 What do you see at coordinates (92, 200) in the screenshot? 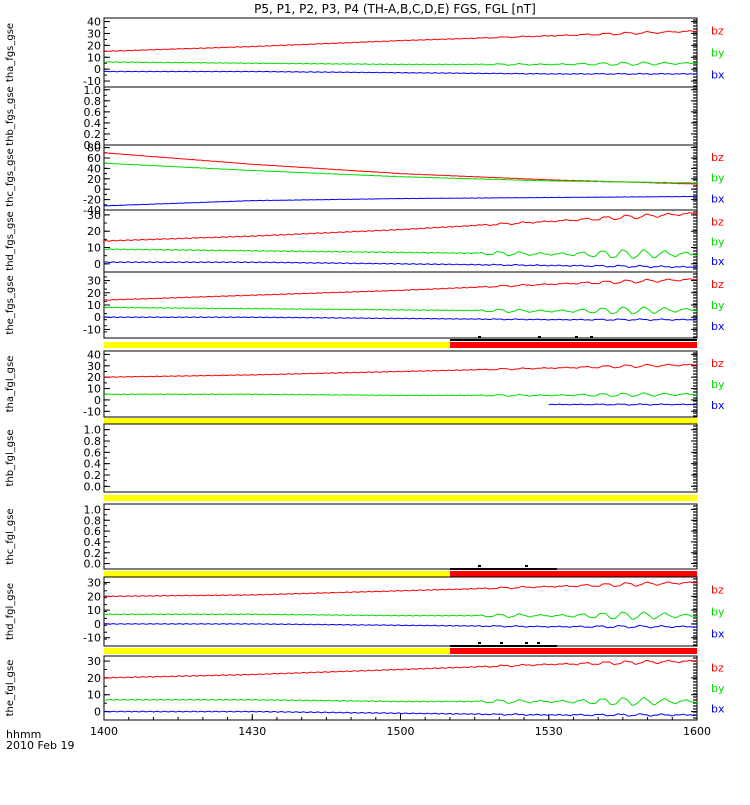
I see `y-tick-label: -20` at bounding box center [92, 200].